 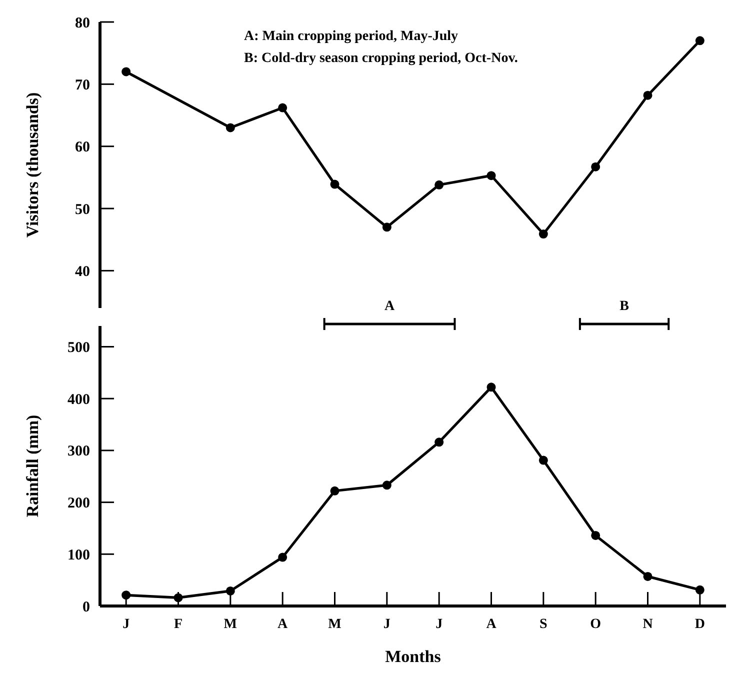 What do you see at coordinates (82, 210) in the screenshot?
I see `y-tick-label: 50` at bounding box center [82, 210].